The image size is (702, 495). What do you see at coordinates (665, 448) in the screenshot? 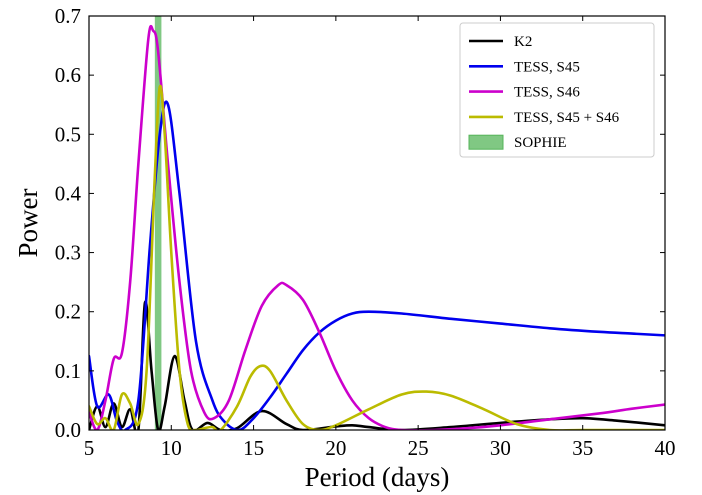
I see `x-tick-label: 40` at bounding box center [665, 448].